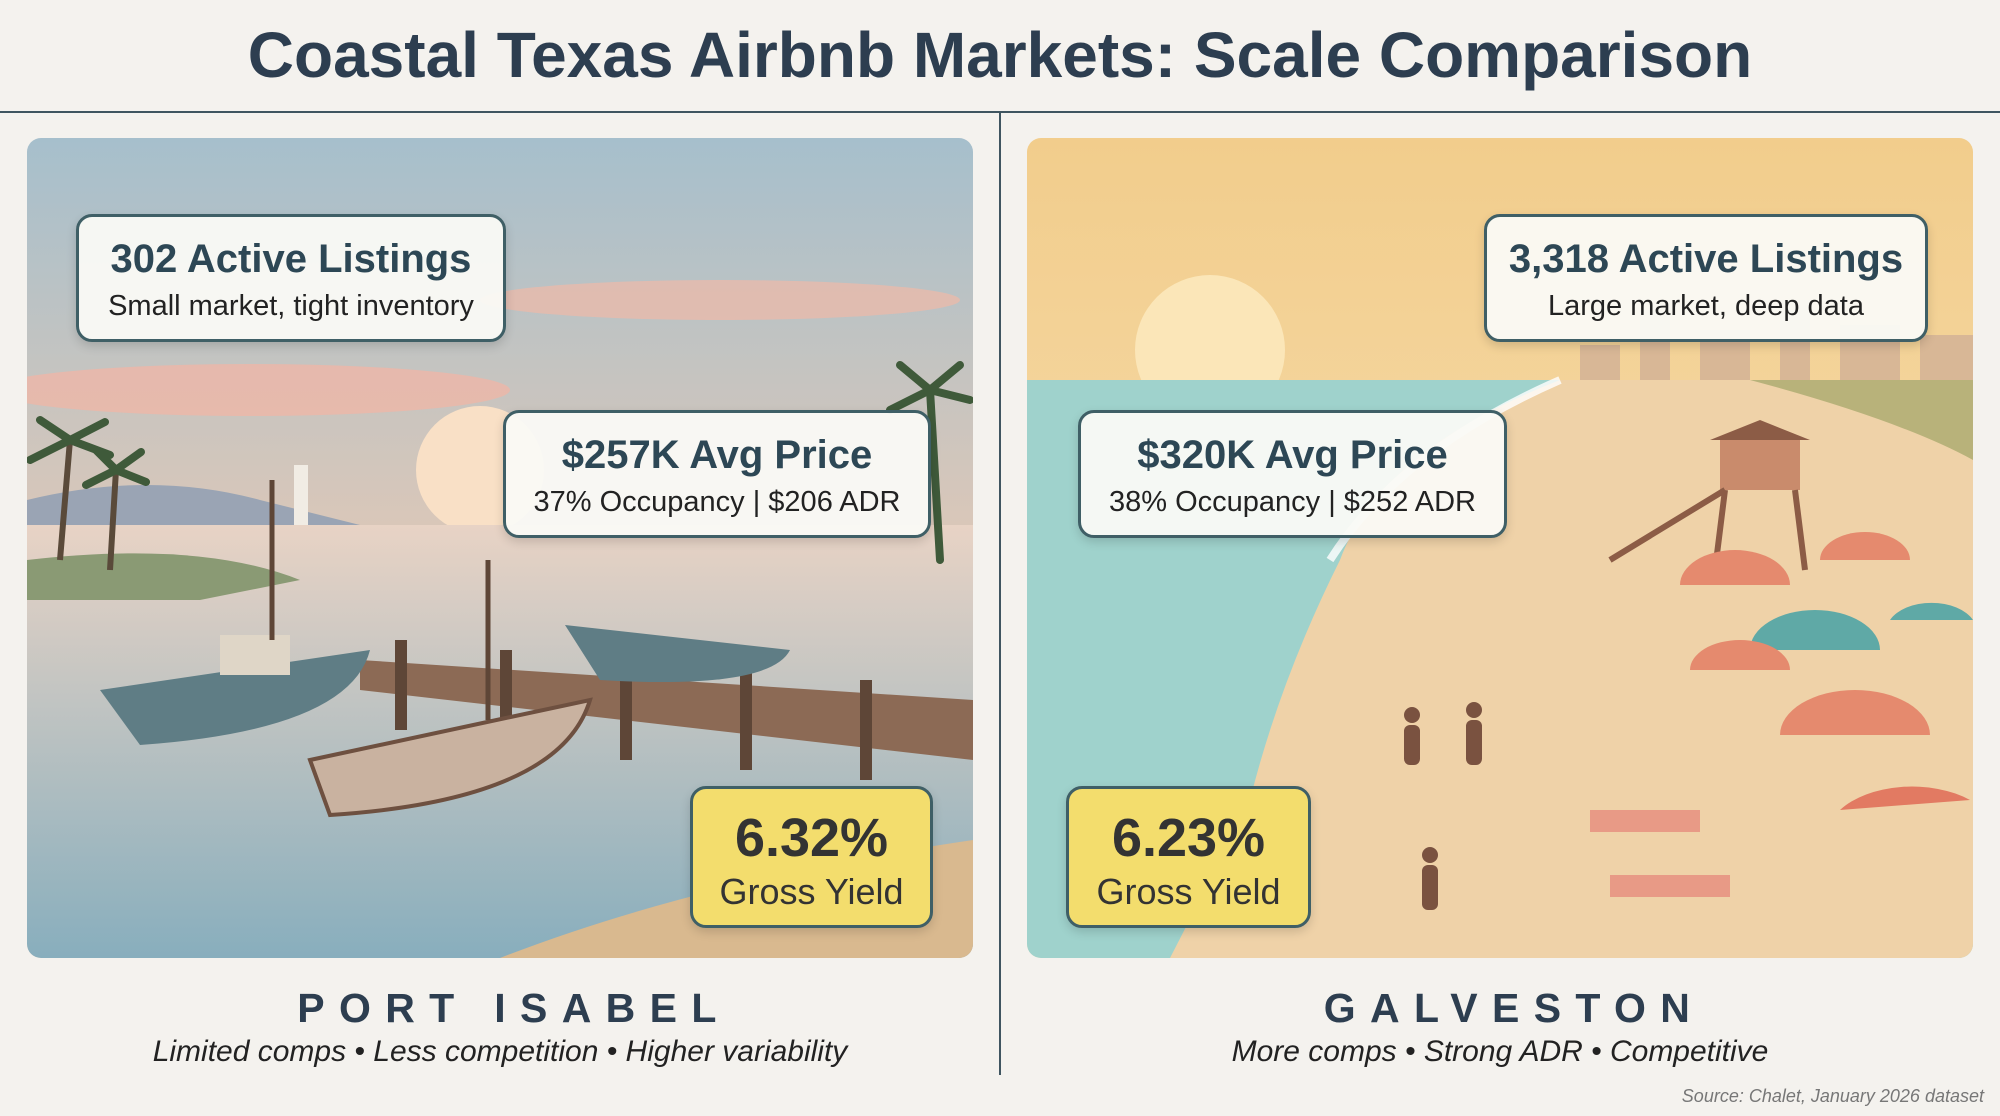 This screenshot has width=2000, height=1116. I want to click on shore, so click(163, 576).